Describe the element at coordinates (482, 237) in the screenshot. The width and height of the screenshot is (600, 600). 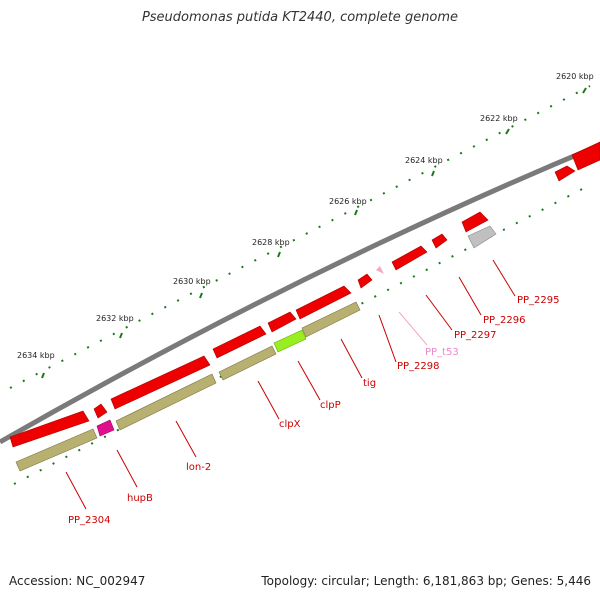
I see `misc-feature` at that location.